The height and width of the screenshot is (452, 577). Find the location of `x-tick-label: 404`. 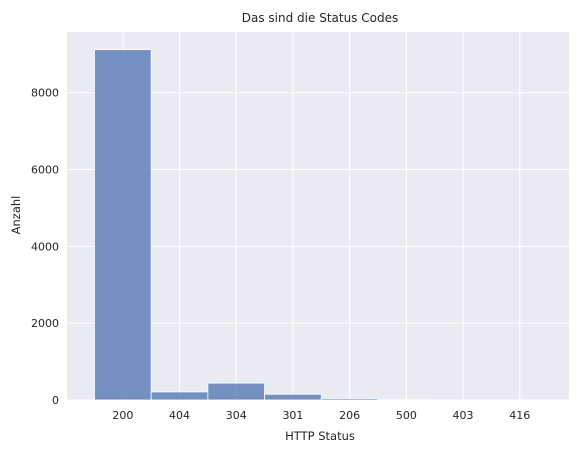

x-tick-label: 404 is located at coordinates (179, 415).